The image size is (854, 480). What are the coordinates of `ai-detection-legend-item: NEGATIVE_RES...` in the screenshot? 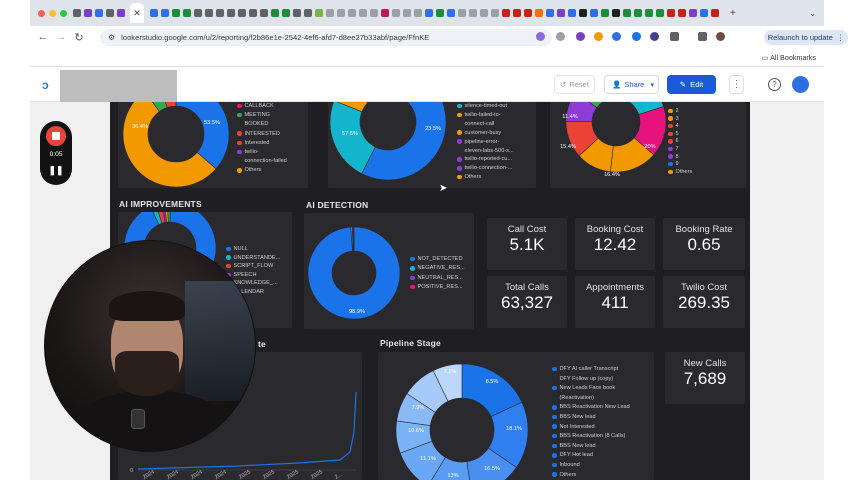 It's located at (437, 268).